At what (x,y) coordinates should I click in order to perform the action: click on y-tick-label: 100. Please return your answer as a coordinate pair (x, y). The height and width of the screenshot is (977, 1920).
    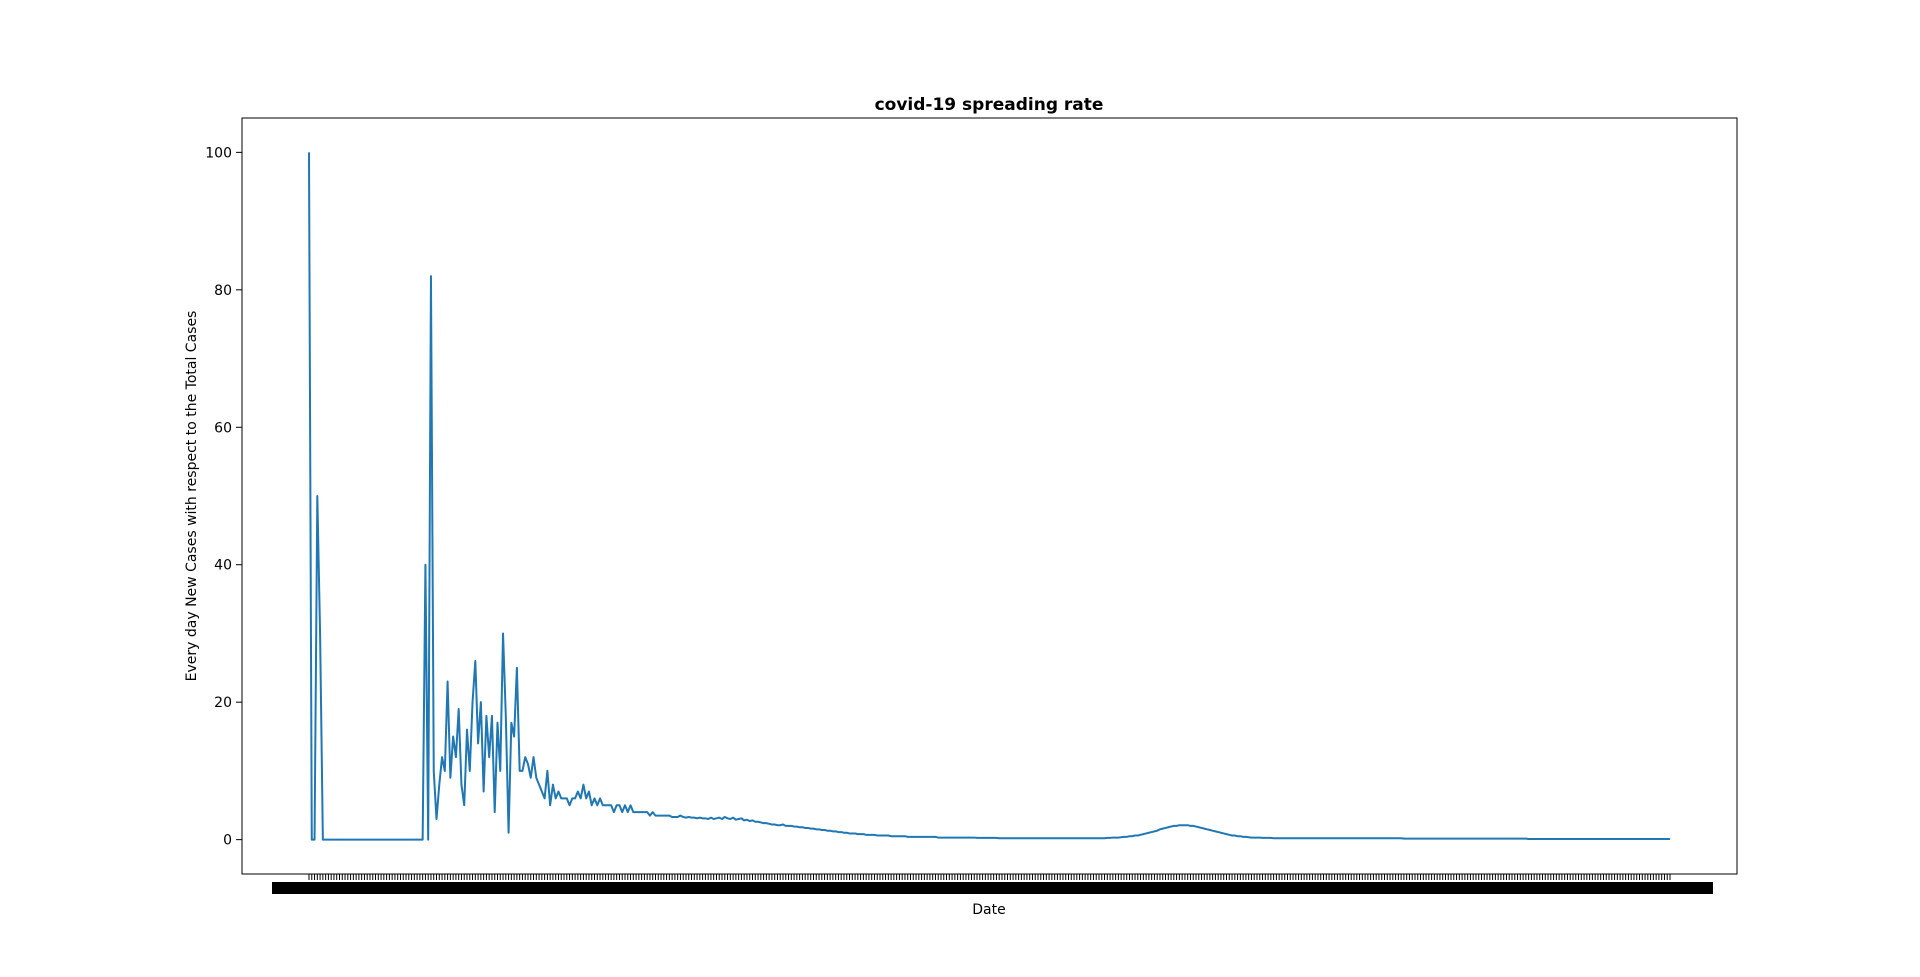
    Looking at the image, I should click on (218, 153).